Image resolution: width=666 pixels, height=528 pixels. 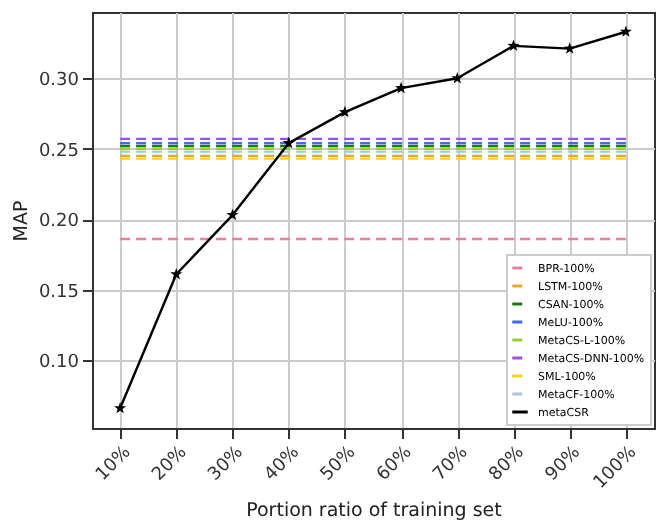 What do you see at coordinates (59, 222) in the screenshot?
I see `y-tick-label: 0.20` at bounding box center [59, 222].